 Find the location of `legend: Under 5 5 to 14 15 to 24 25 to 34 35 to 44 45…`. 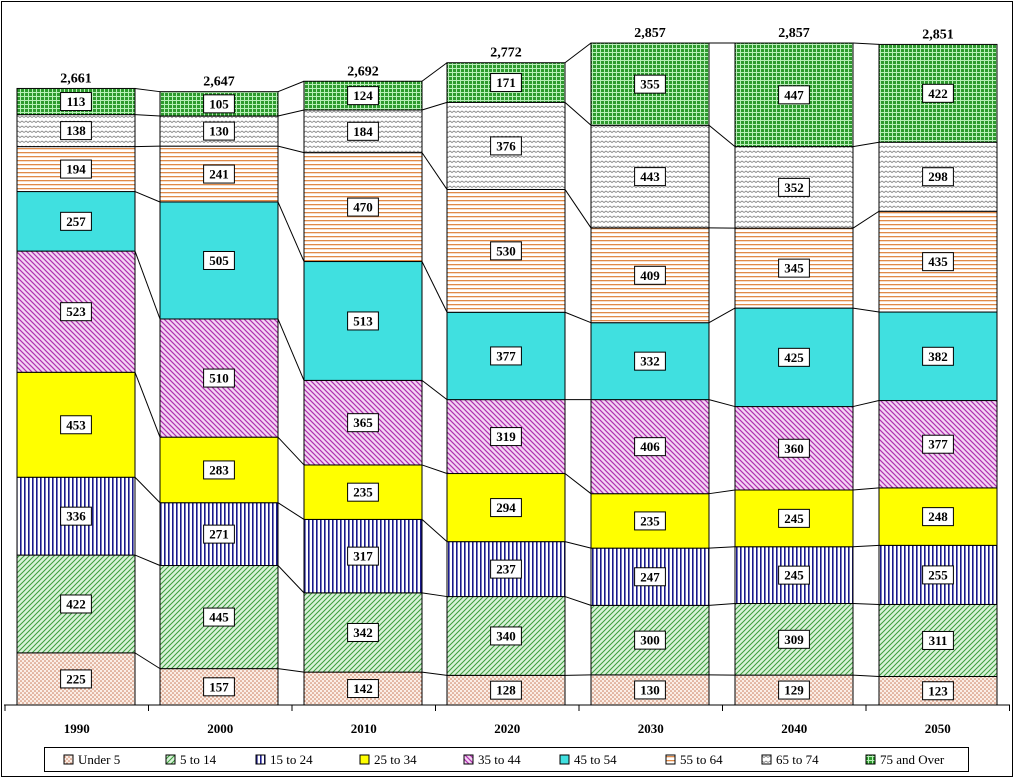

legend: Under 5 5 to 14 15 to 24 25 to 34 35 to 44 45… is located at coordinates (504, 759).